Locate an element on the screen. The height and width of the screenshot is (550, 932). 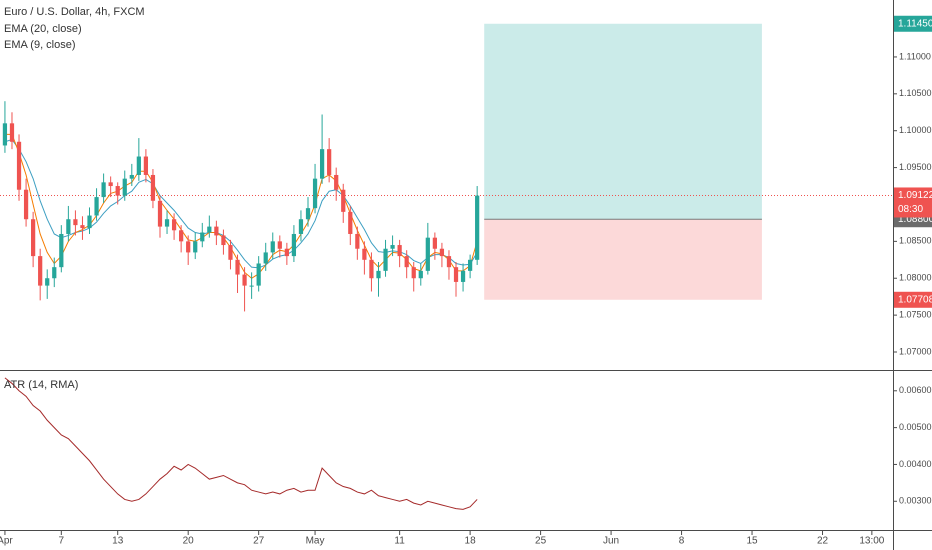
countdown-label: 08:30 is located at coordinates (910, 209).